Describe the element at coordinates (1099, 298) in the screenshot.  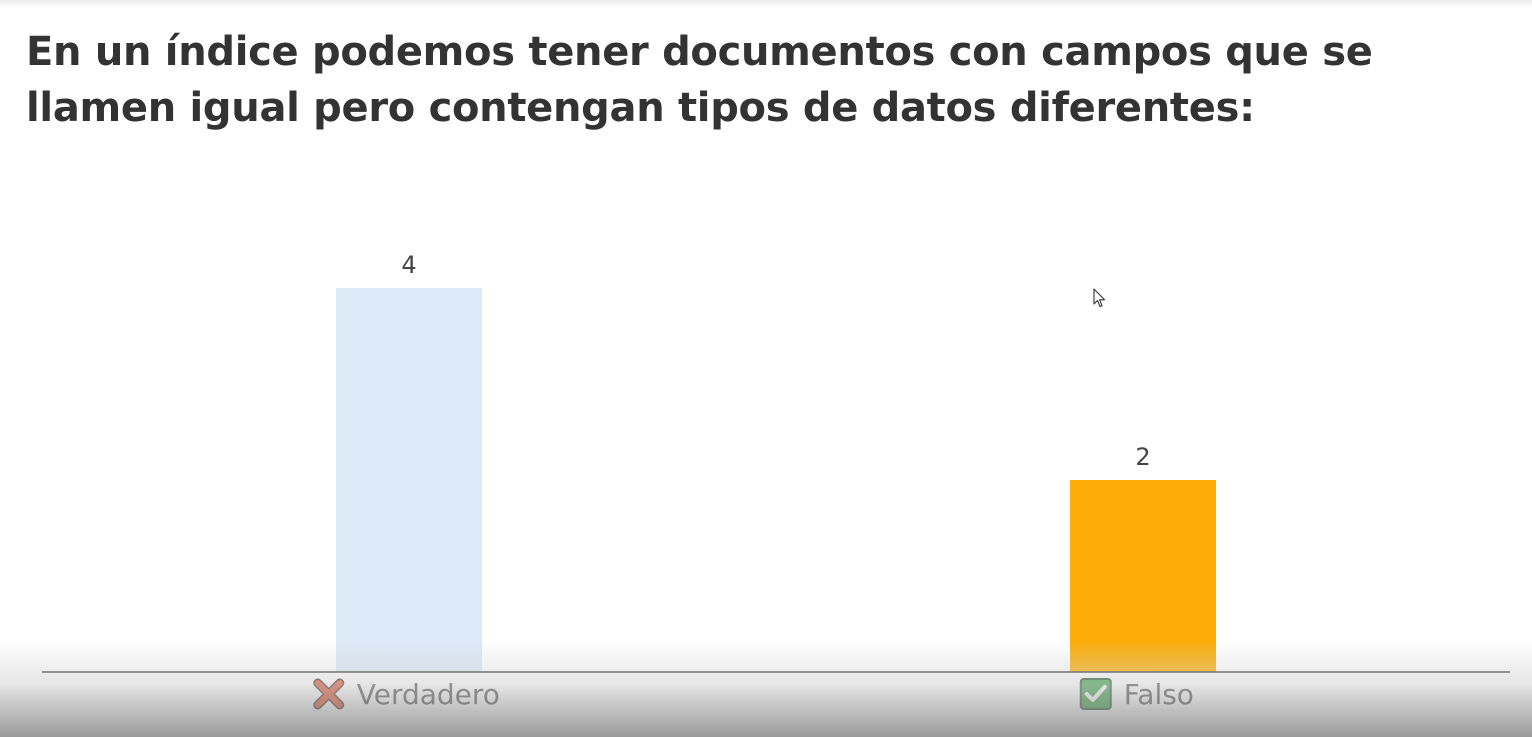
I see `mouse-pointer-icon` at that location.